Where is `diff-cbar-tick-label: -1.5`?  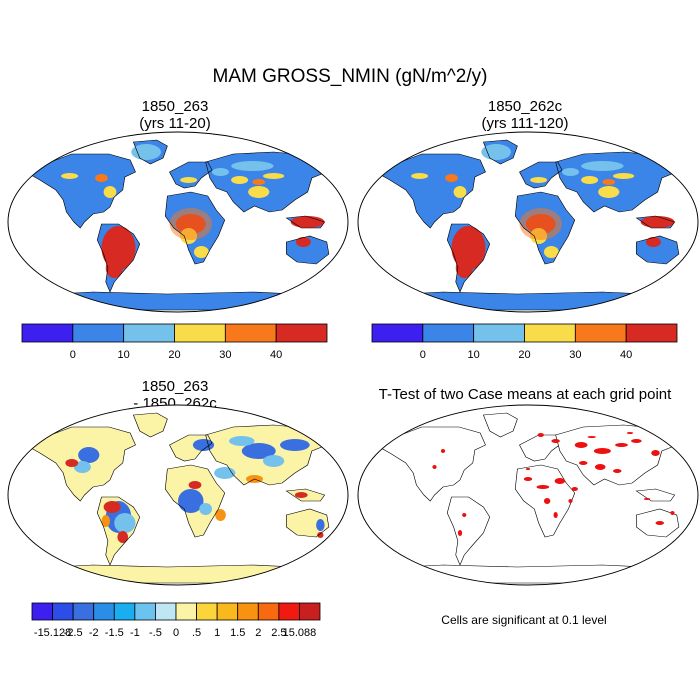 diff-cbar-tick-label: -1.5 is located at coordinates (114, 633).